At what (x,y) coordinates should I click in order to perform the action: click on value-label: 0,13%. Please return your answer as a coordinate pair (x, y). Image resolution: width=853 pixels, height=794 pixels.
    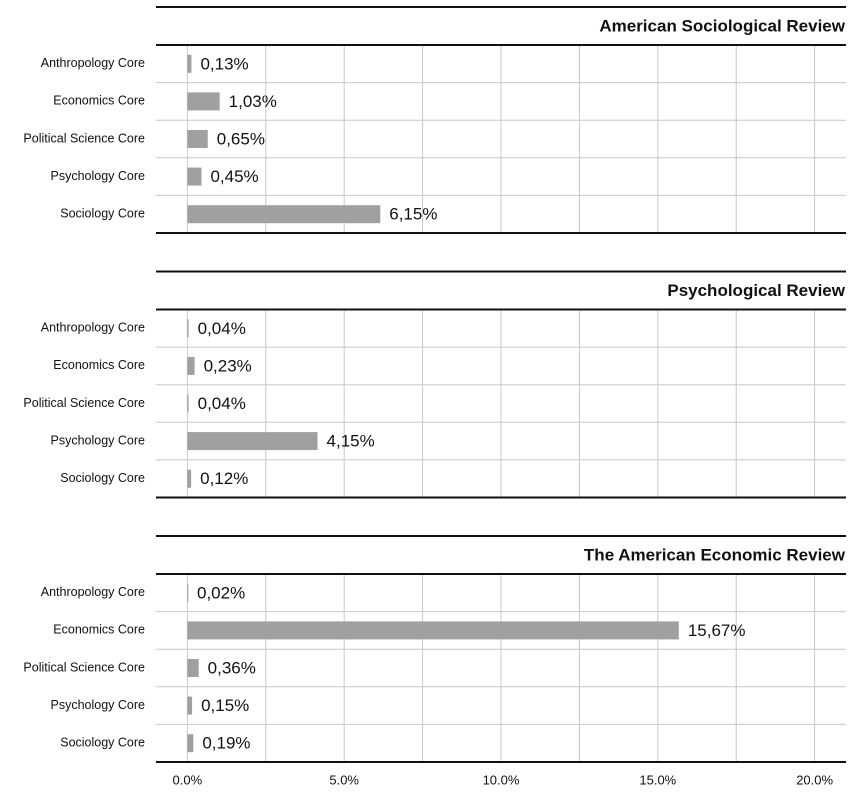
    Looking at the image, I should click on (224, 63).